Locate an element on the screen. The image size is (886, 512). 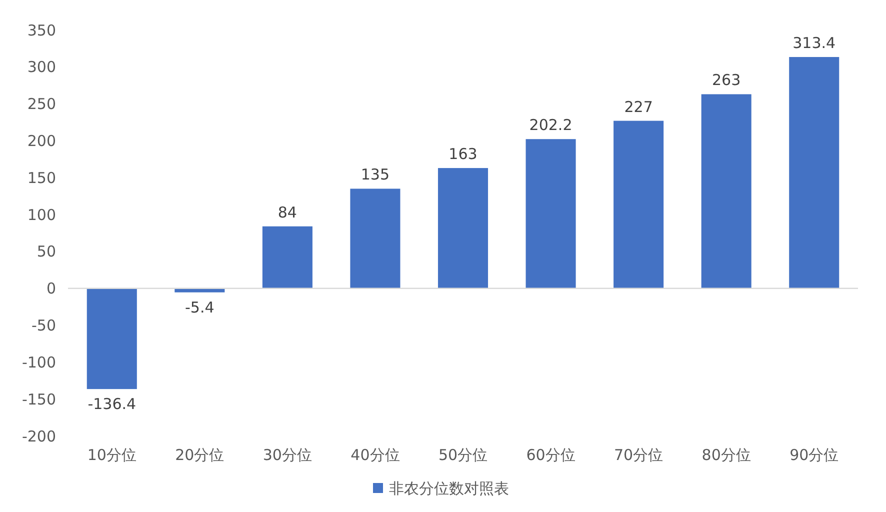
x-tick-label: 30分位 is located at coordinates (287, 455).